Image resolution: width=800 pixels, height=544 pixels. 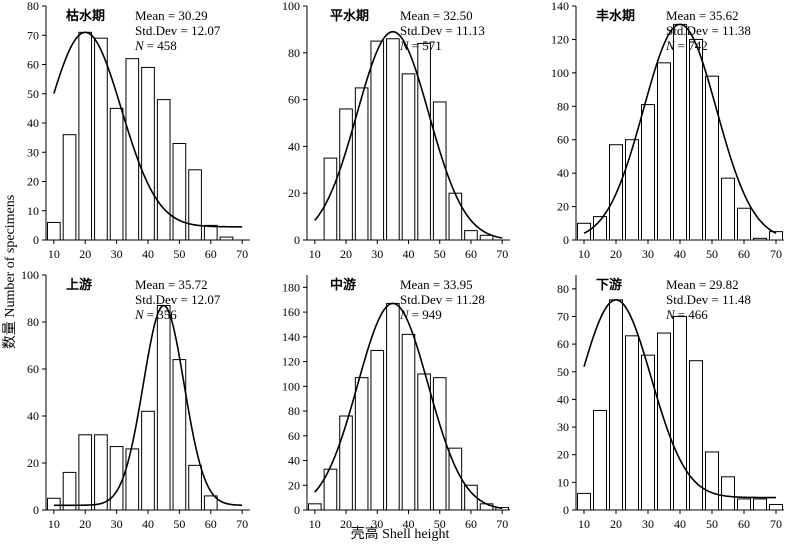 I want to click on n-value: = 949, so click(x=427, y=314).